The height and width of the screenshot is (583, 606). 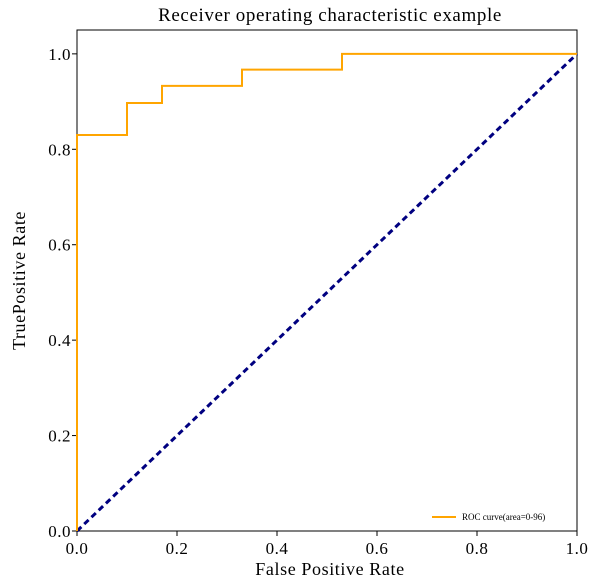 What do you see at coordinates (59, 436) in the screenshot?
I see `y-tick-label: 0.2` at bounding box center [59, 436].